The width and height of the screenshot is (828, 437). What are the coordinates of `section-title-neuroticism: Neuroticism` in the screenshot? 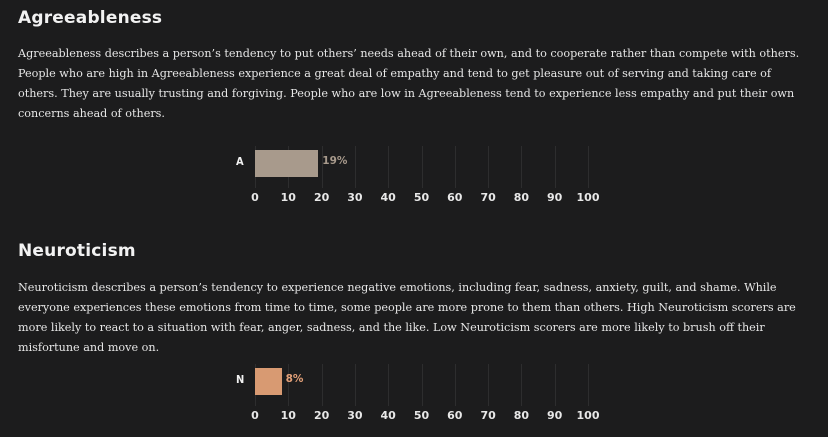 It's located at (77, 251).